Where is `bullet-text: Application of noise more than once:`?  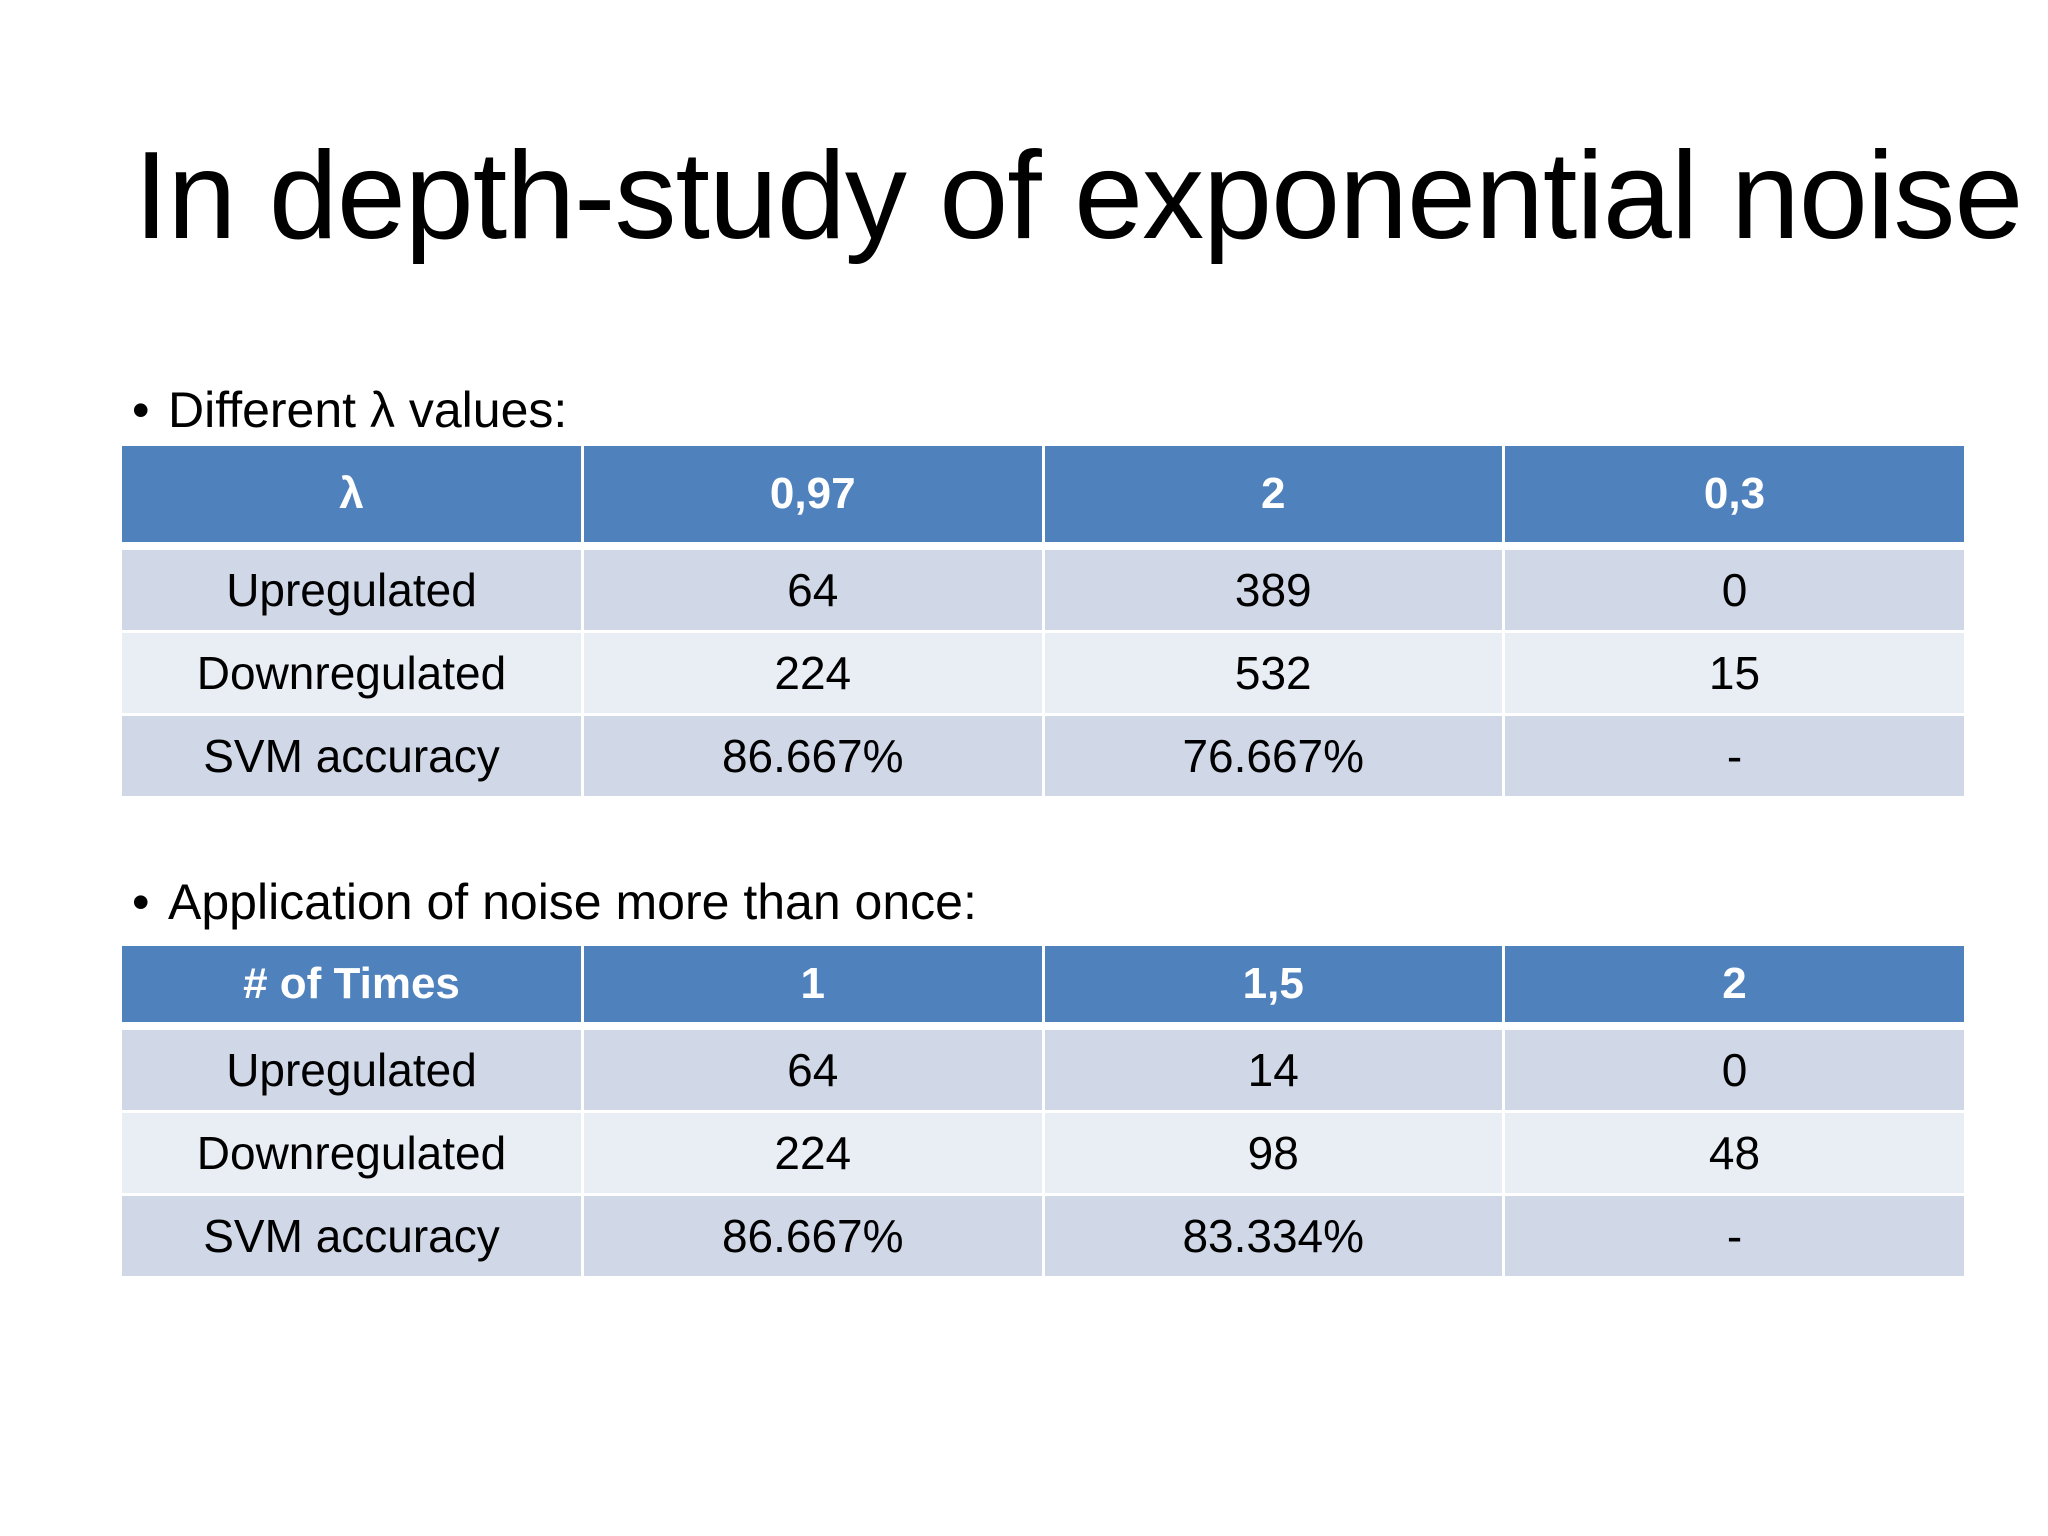
bullet-text: Application of noise more than once: is located at coordinates (572, 902).